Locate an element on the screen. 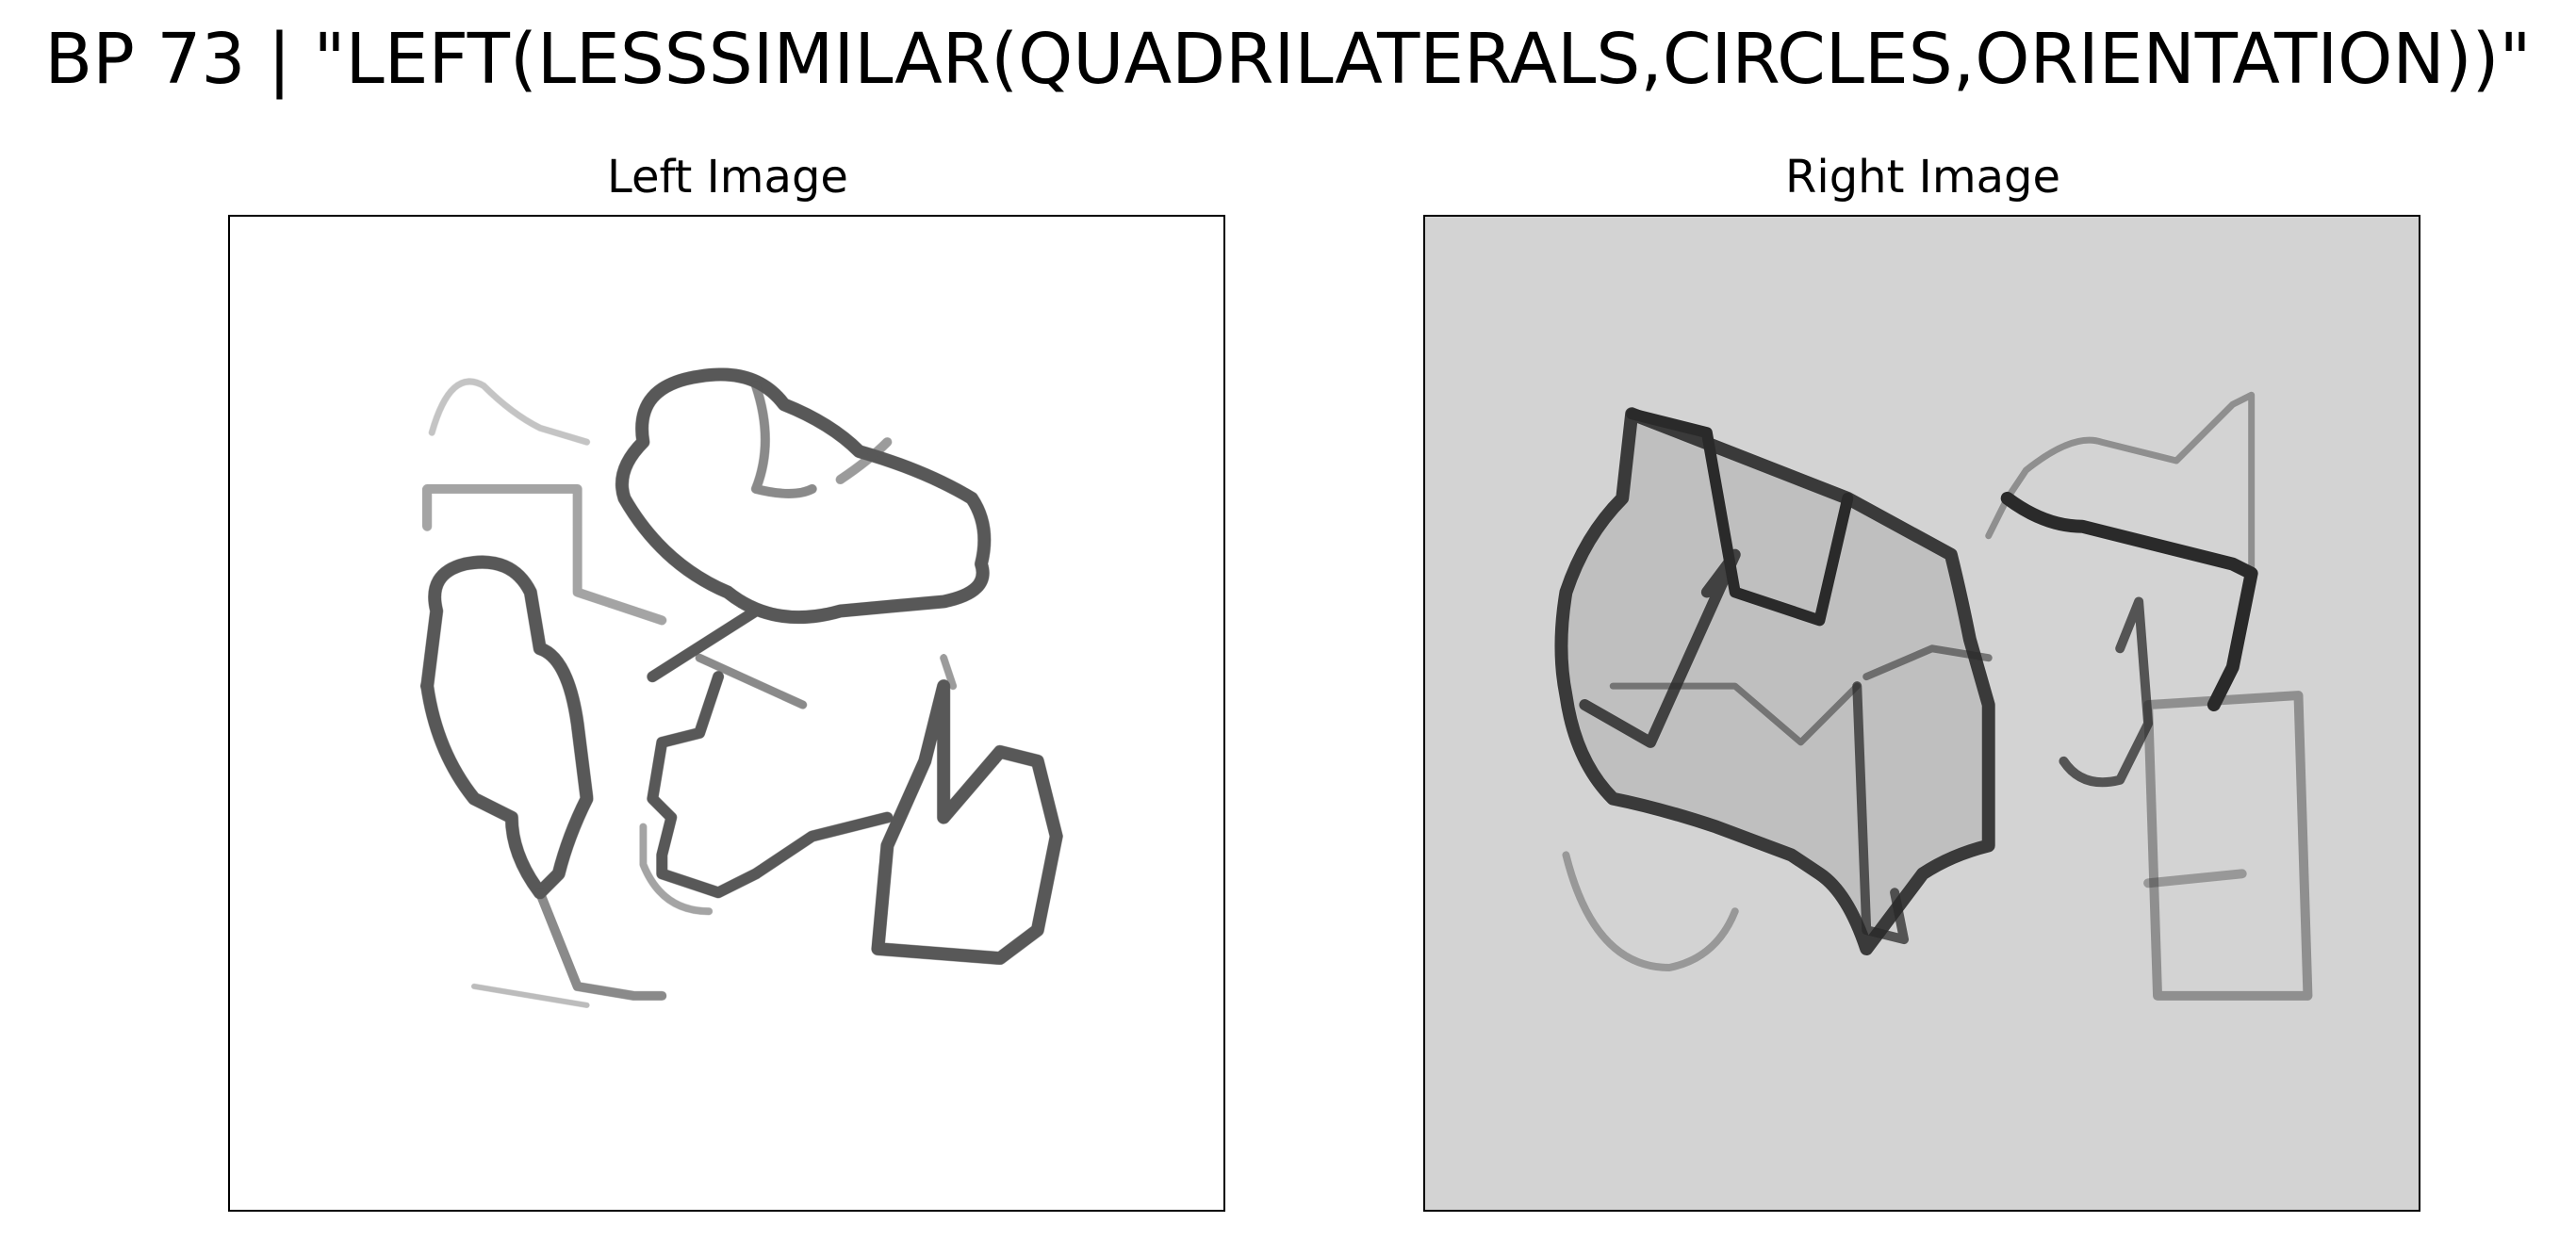 The width and height of the screenshot is (2576, 1239). left-image-drawing is located at coordinates (741, 687).